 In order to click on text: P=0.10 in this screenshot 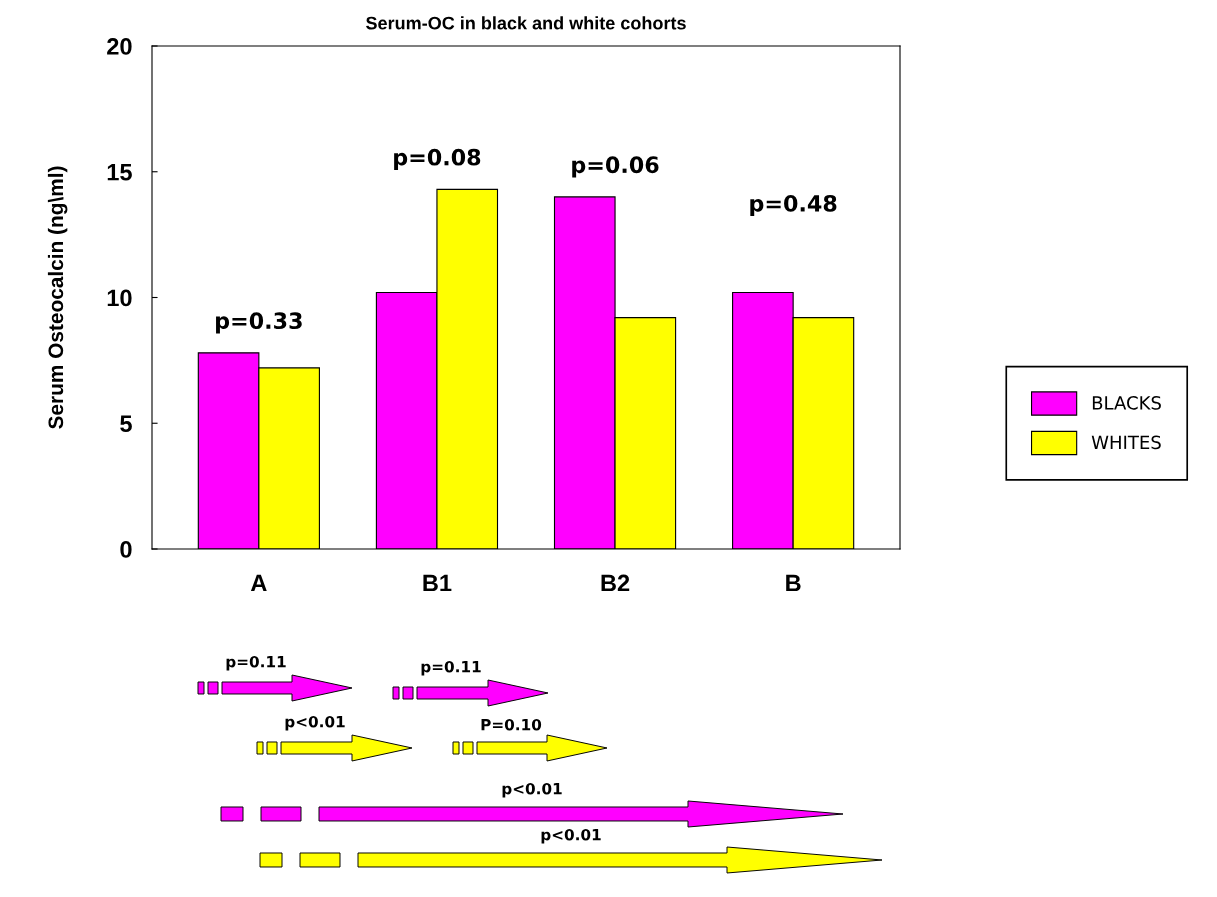, I will do `click(511, 724)`.